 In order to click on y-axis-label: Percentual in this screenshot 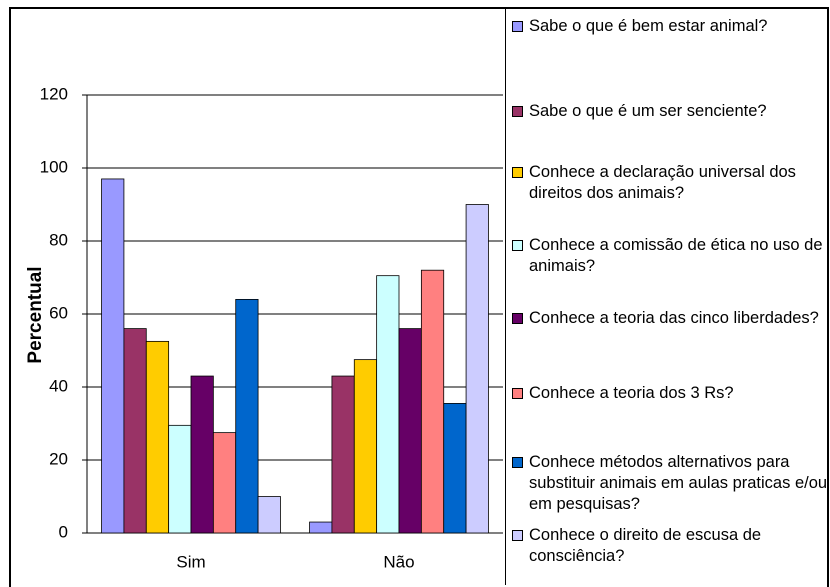, I will do `click(35, 314)`.